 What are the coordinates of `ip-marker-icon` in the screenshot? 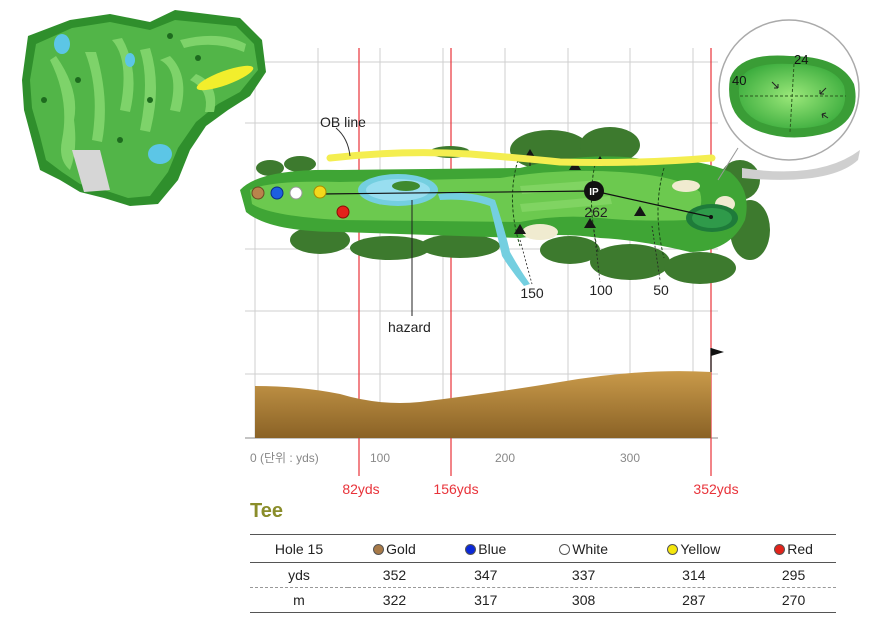 It's located at (594, 191).